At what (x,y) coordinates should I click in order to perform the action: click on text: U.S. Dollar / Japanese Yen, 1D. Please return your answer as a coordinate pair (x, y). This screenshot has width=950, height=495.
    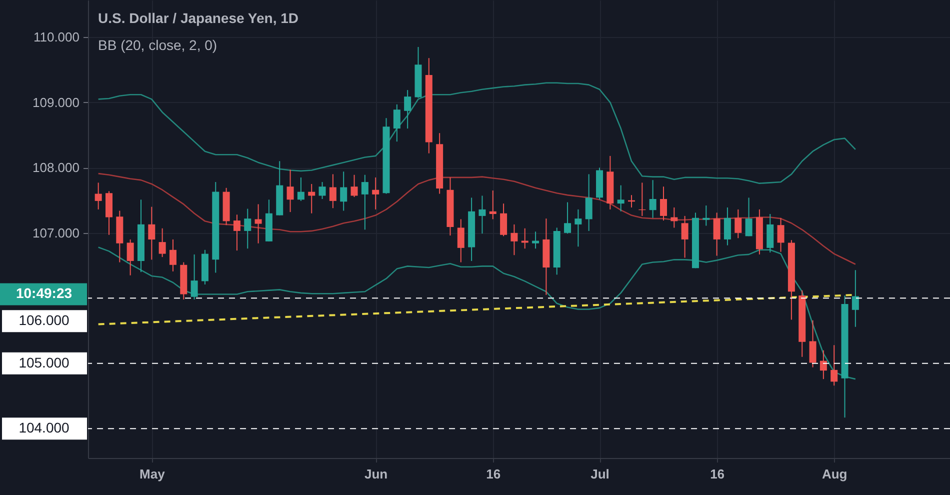
    Looking at the image, I should click on (198, 18).